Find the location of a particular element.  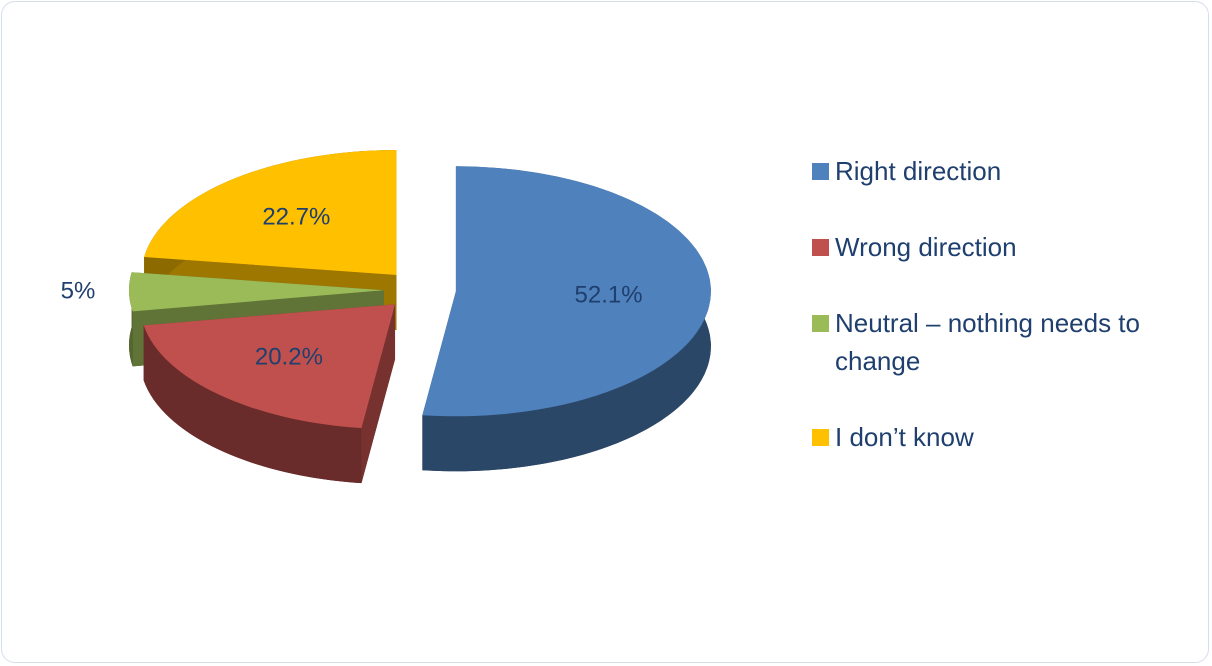

slice-wall is located at coordinates (252, 404).